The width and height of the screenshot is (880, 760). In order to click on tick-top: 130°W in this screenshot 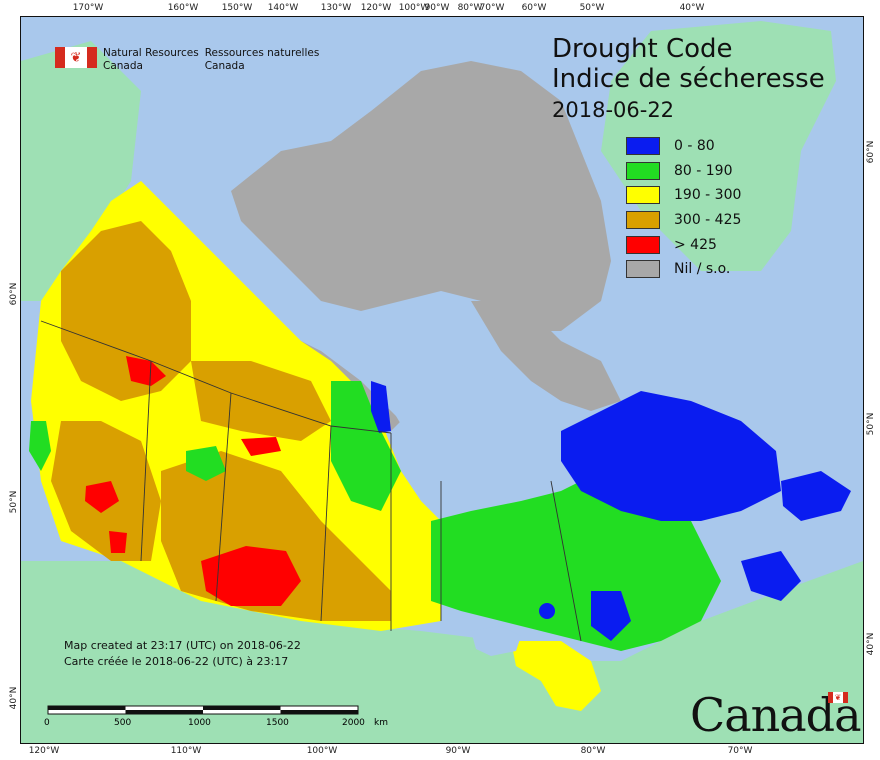, I will do `click(336, 8)`.